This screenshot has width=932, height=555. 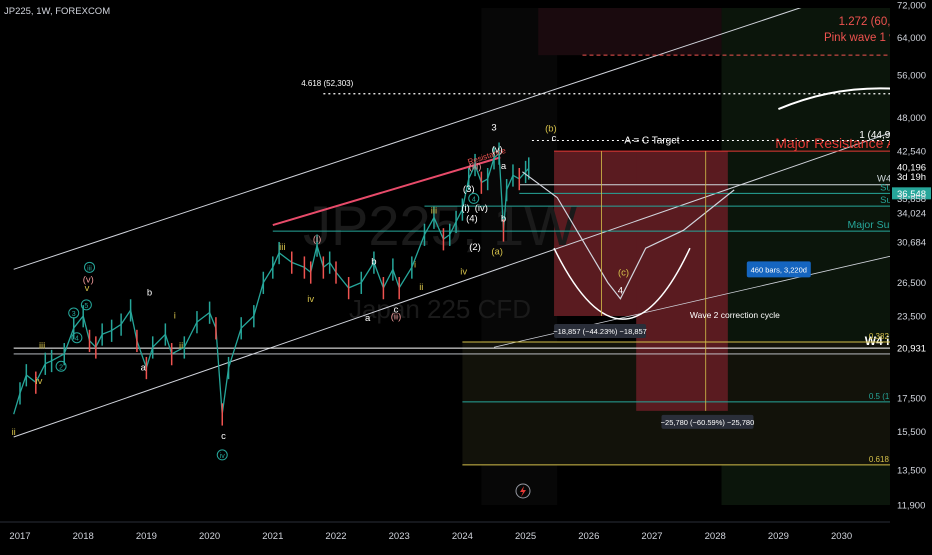 I want to click on y-tick-17: 11,900, so click(x=911, y=506).